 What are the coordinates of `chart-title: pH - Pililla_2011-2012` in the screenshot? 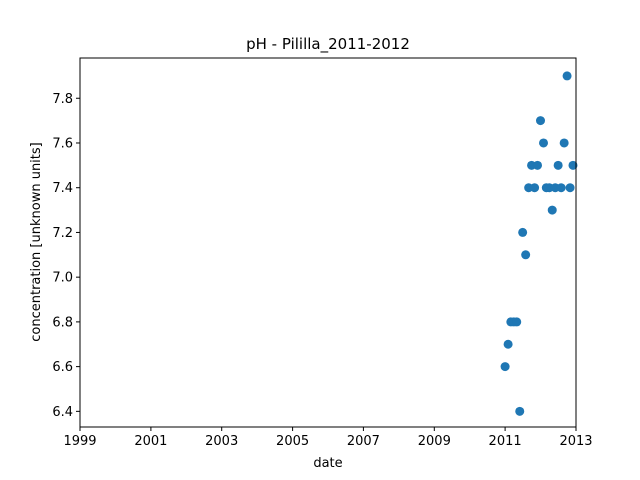 It's located at (328, 44).